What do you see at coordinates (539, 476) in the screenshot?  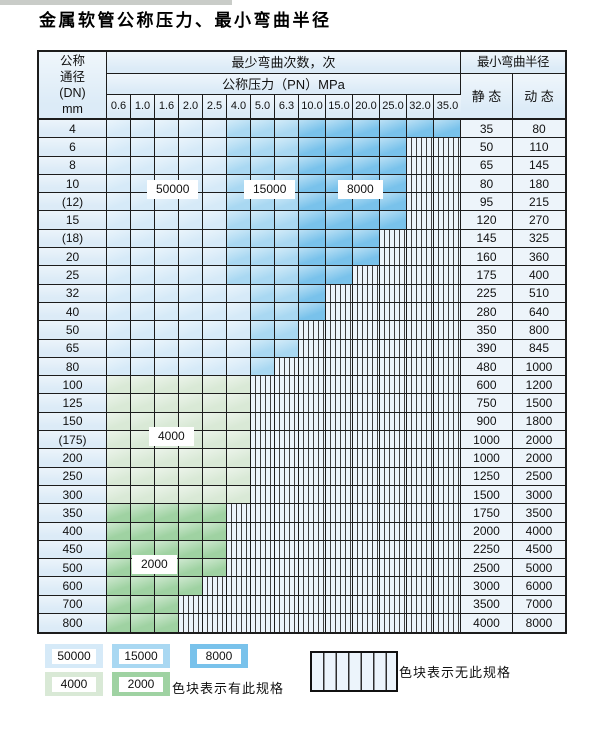 I see `dynamic-radius-value: 2500` at bounding box center [539, 476].